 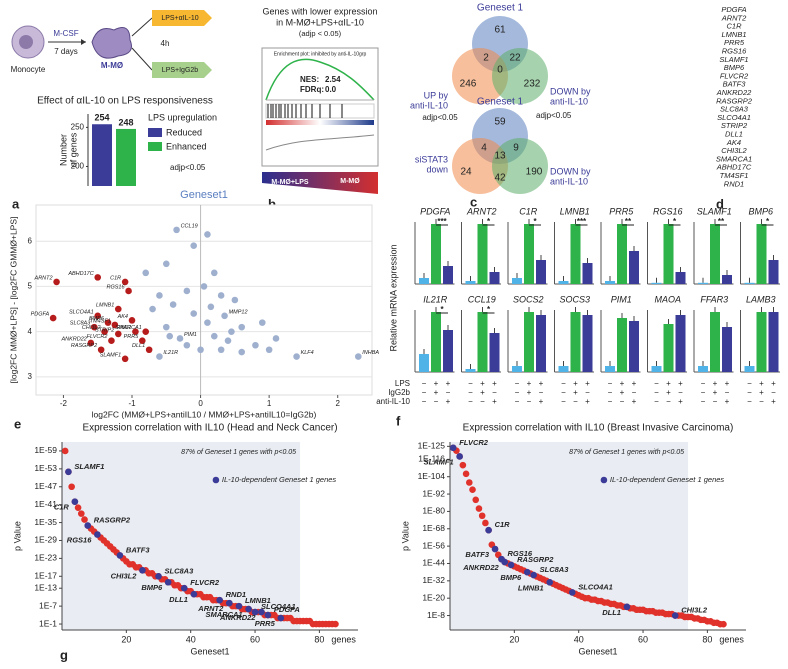 What do you see at coordinates (734, 67) in the screenshot?
I see `gene-name: BMP6` at bounding box center [734, 67].